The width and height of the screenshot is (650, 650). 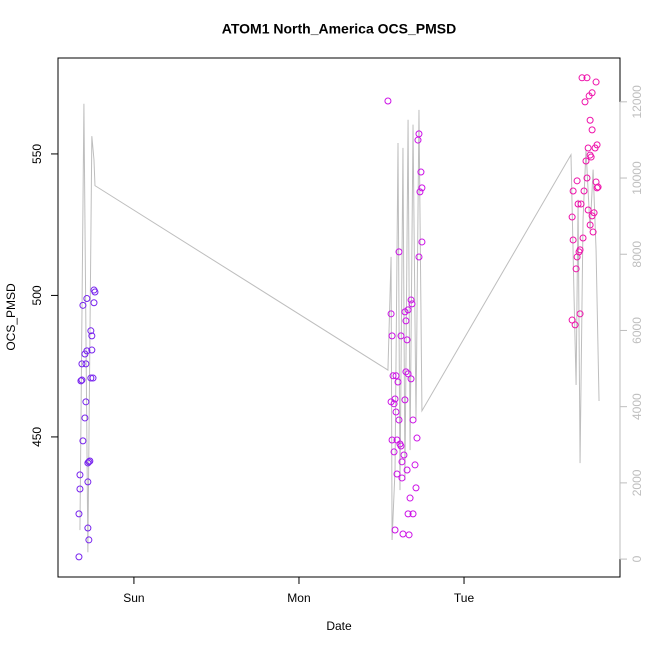 I want to click on y2-tick-label: 2000, so click(x=637, y=482).